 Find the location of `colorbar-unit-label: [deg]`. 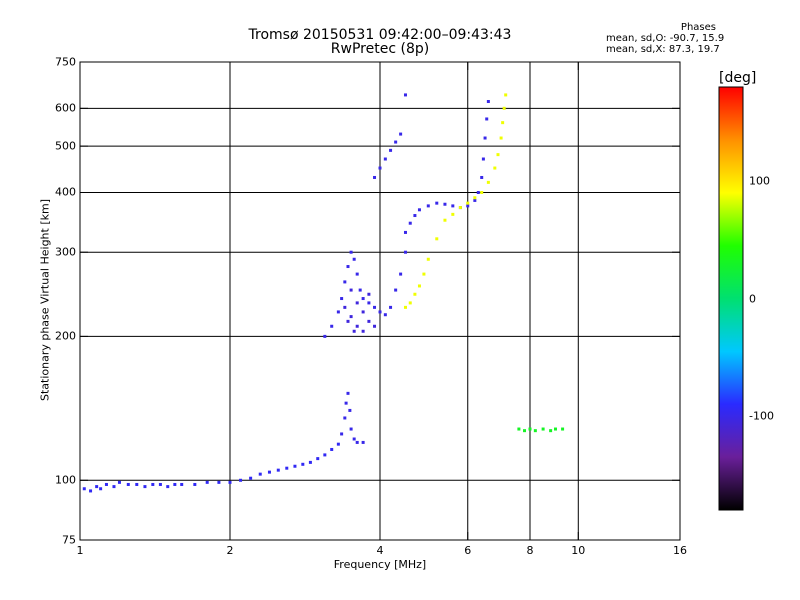

colorbar-unit-label: [deg] is located at coordinates (738, 78).